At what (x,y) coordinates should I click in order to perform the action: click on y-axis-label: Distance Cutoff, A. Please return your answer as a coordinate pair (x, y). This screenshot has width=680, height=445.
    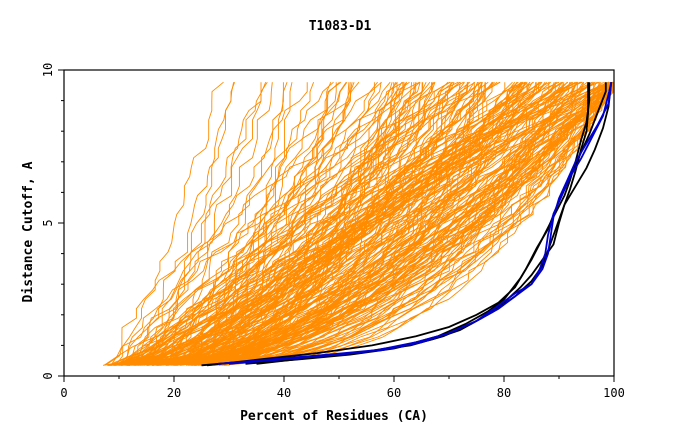
    Looking at the image, I should click on (28, 231).